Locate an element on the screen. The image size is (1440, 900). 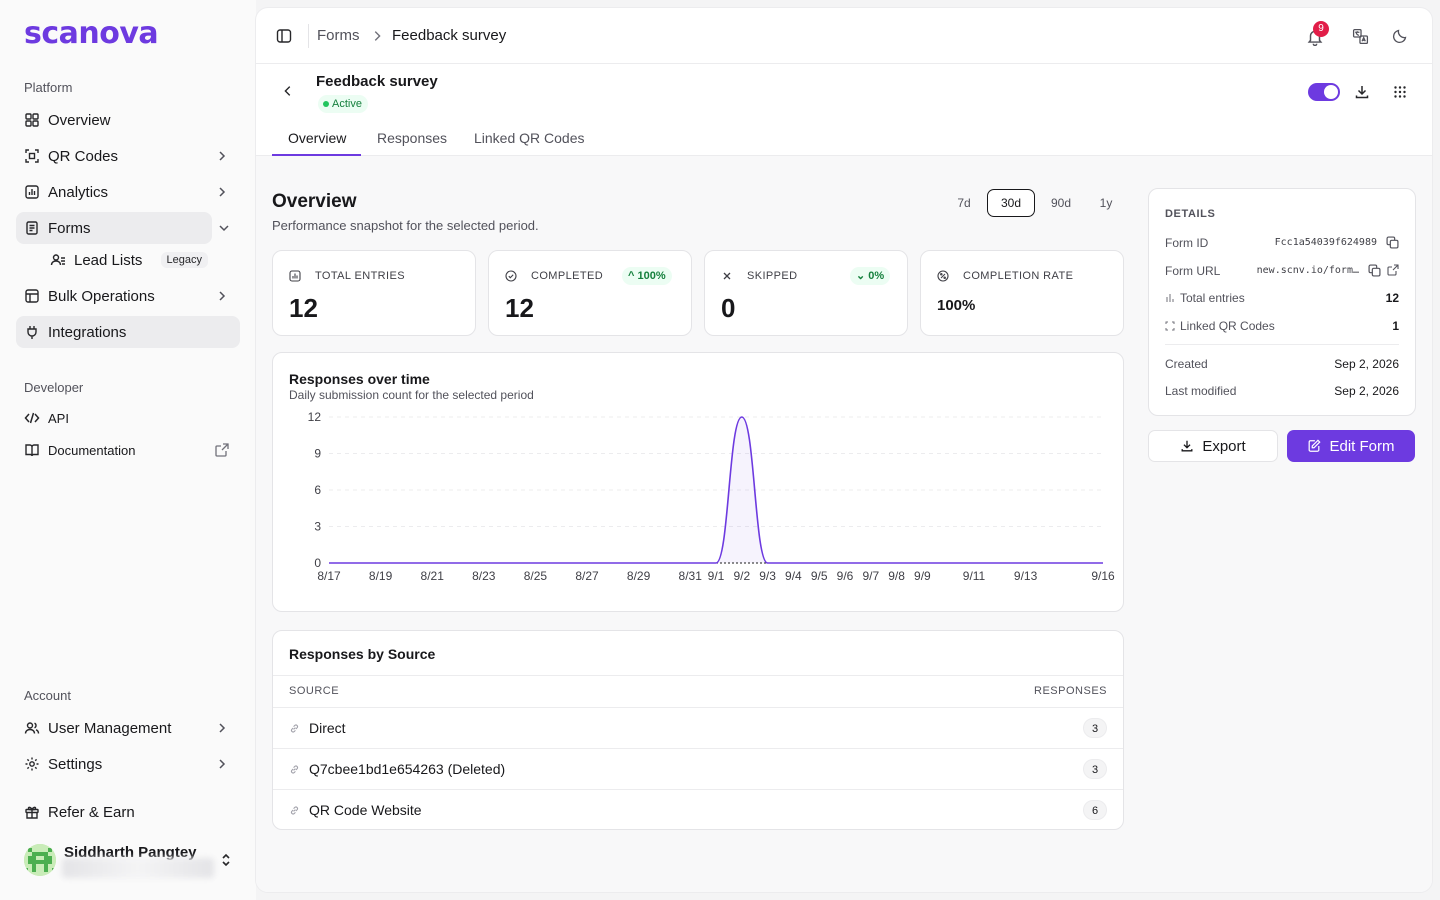
x-tick-label: 8/23 is located at coordinates (484, 576).